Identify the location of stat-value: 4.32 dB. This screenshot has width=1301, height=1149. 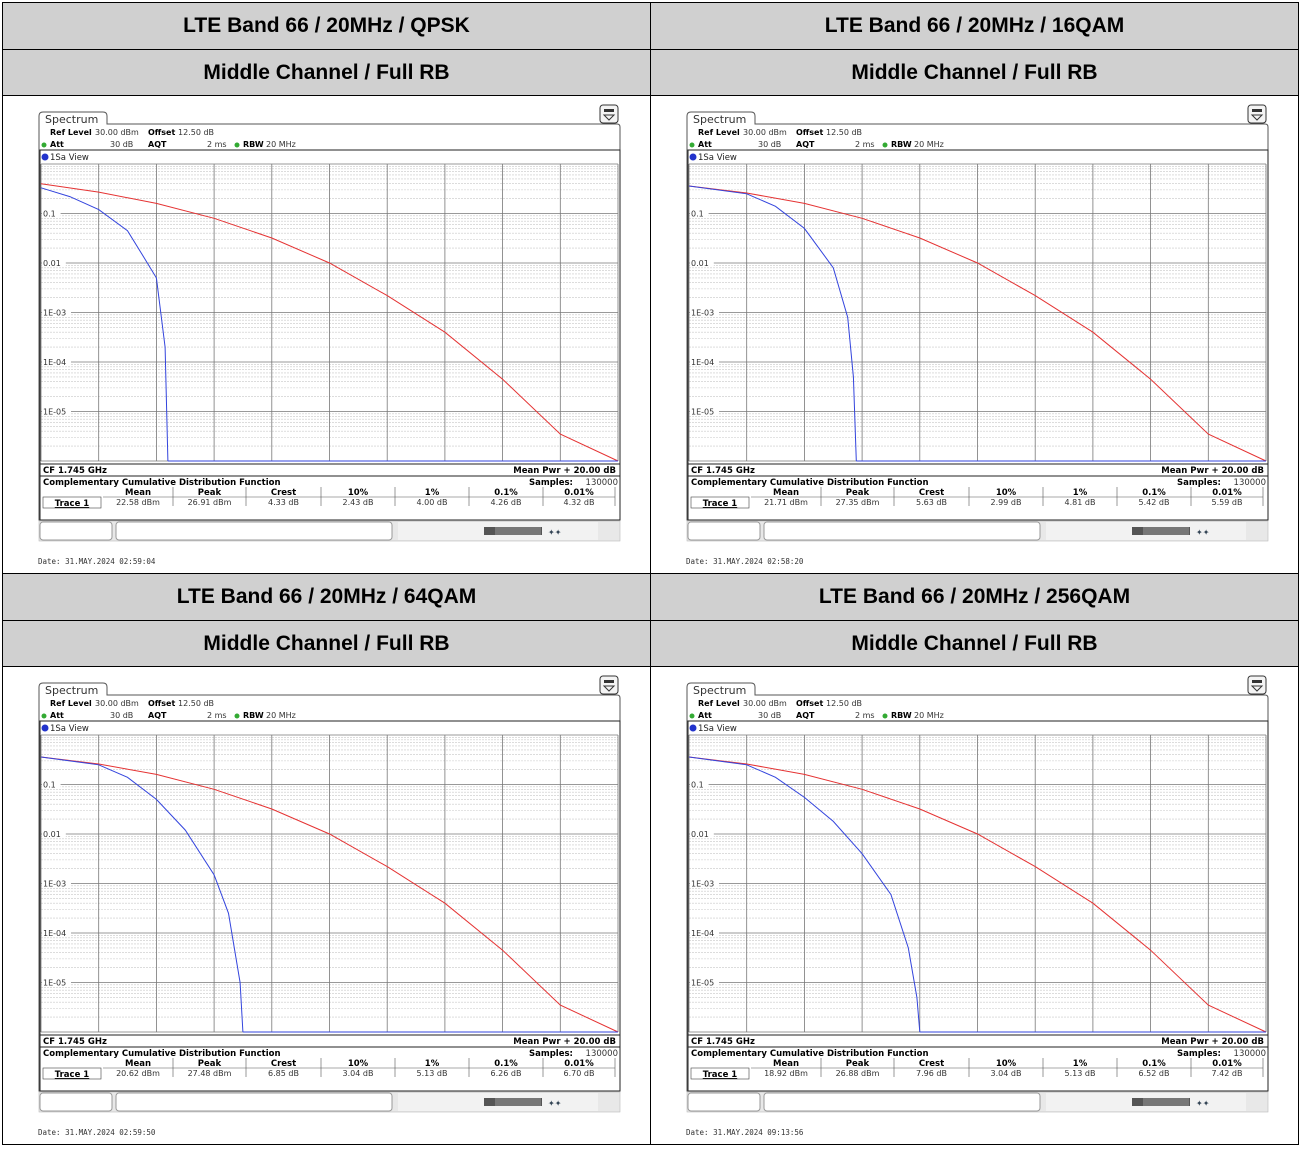
(579, 502).